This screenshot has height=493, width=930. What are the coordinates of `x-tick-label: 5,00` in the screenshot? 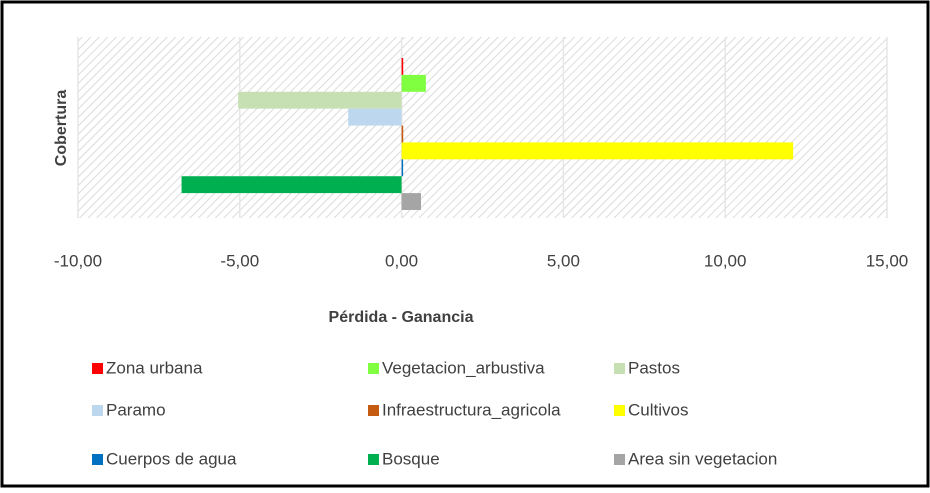 It's located at (563, 260).